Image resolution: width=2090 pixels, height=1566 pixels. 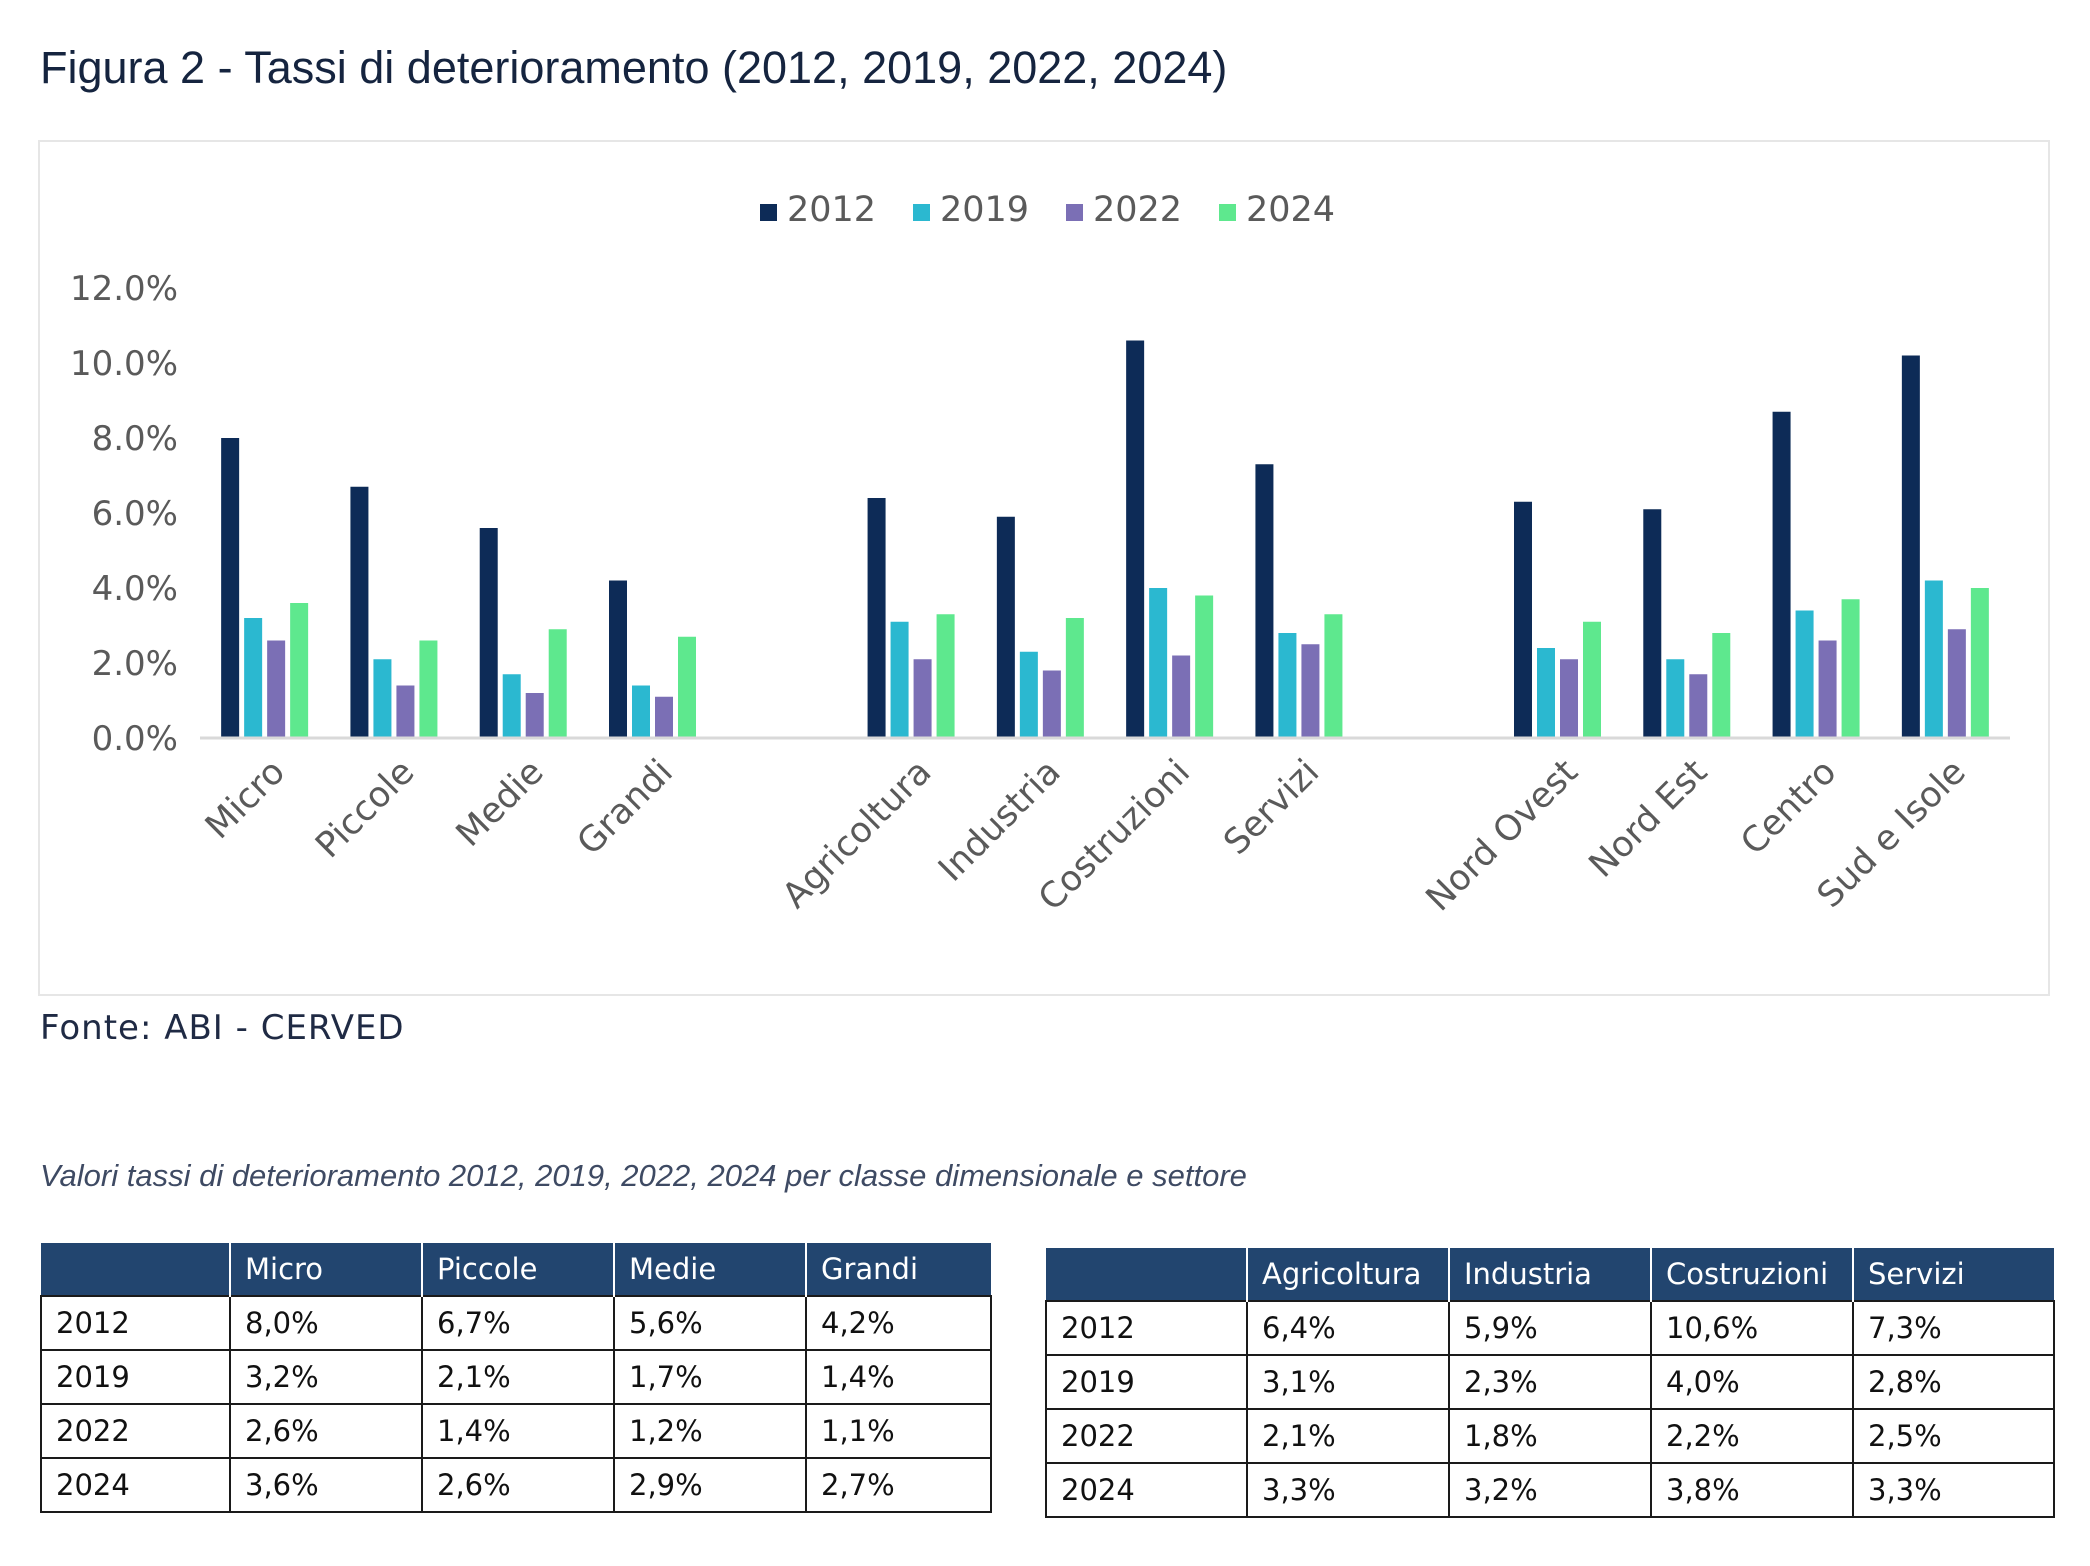 I want to click on y-tick-label: 12.0%, so click(x=124, y=289).